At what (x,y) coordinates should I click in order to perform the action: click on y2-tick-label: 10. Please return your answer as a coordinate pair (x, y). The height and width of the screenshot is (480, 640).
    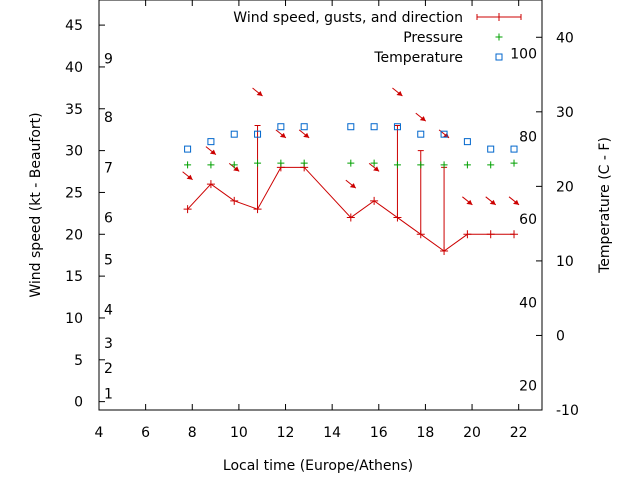
    Looking at the image, I should click on (565, 262).